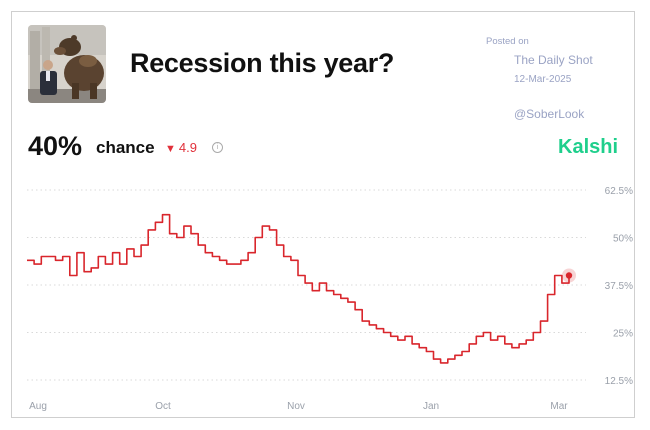 The image size is (650, 430). I want to click on brand-logo: Kalshi, so click(588, 147).